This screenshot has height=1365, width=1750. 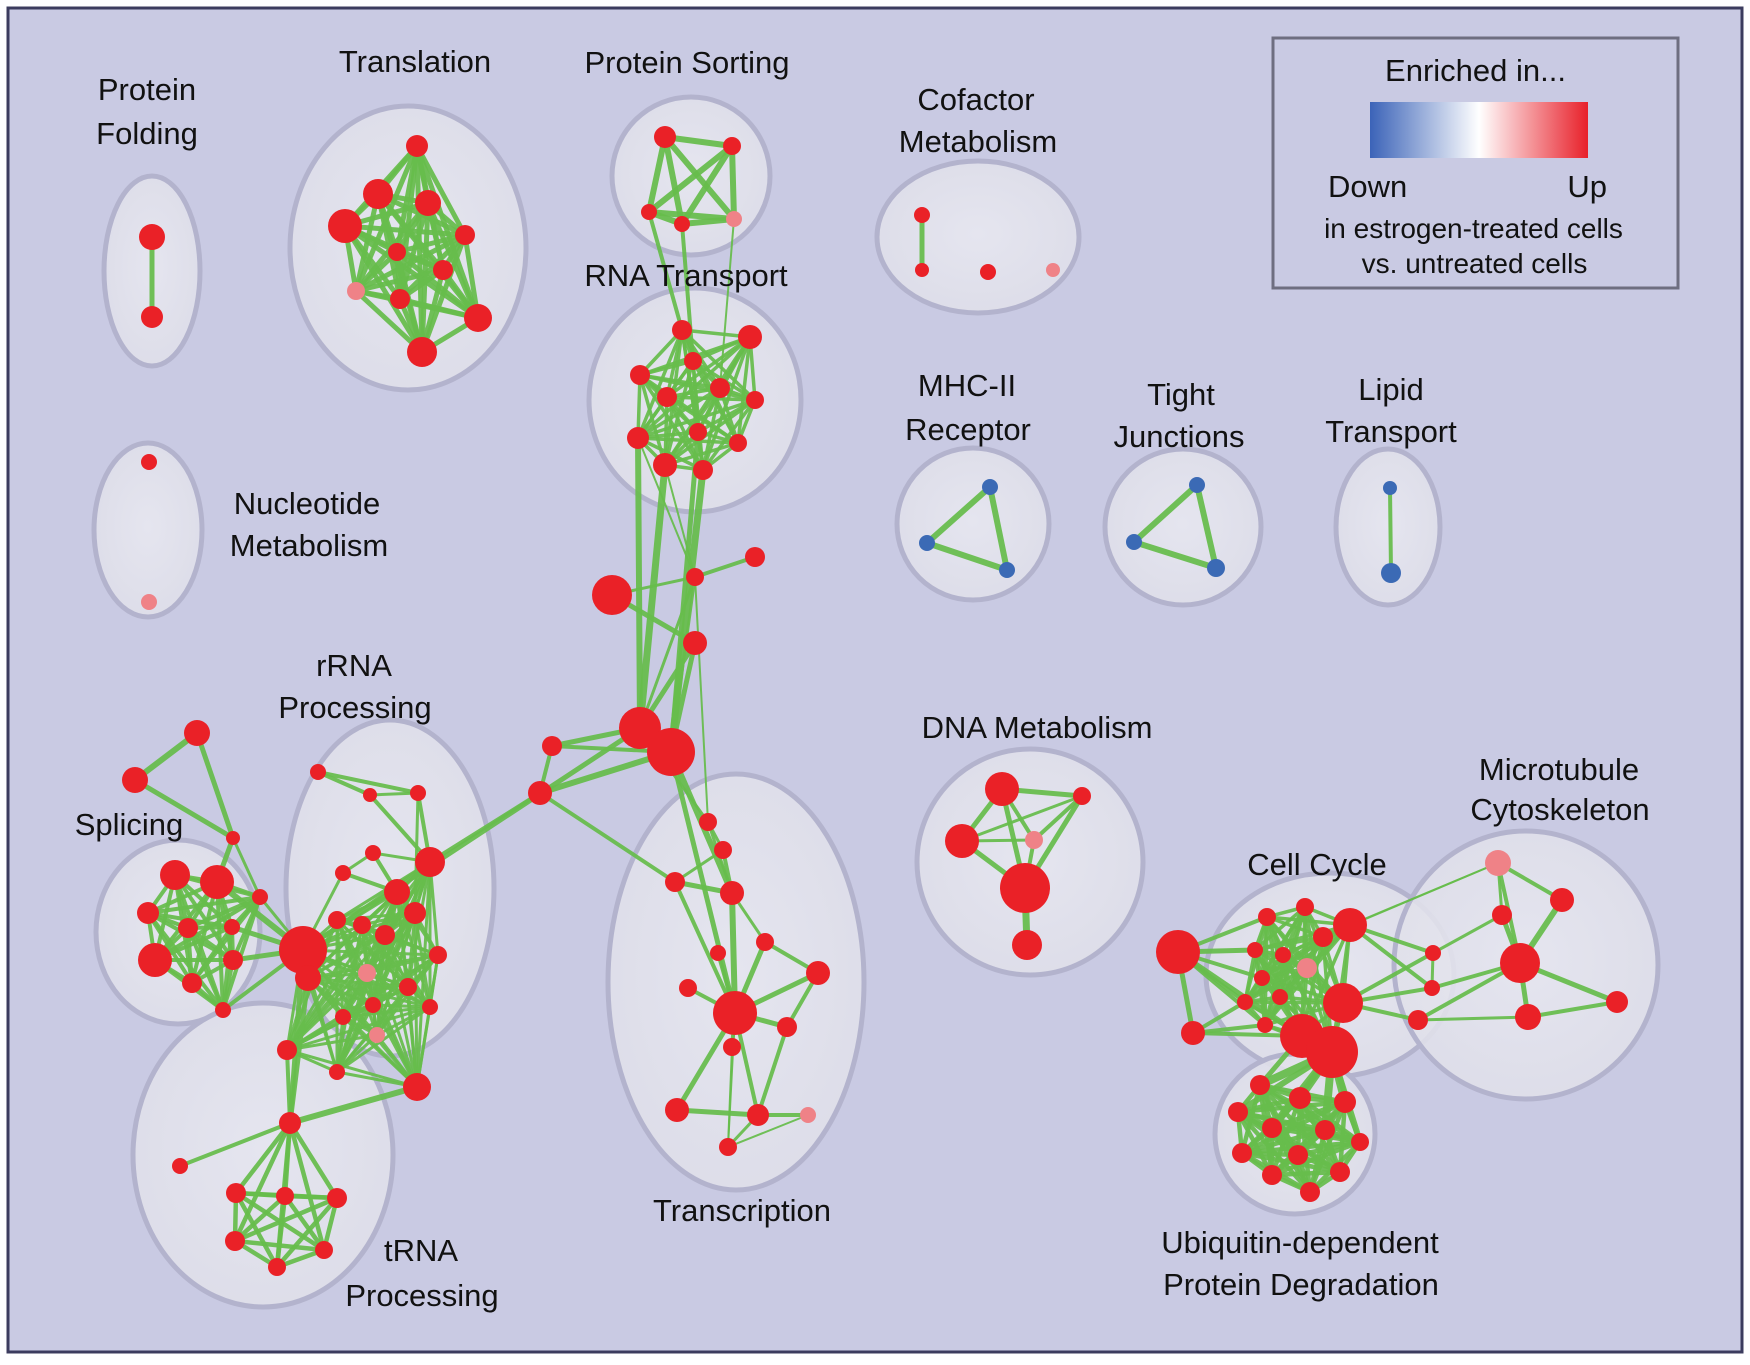 What do you see at coordinates (236, 1193) in the screenshot?
I see `node-TH1` at bounding box center [236, 1193].